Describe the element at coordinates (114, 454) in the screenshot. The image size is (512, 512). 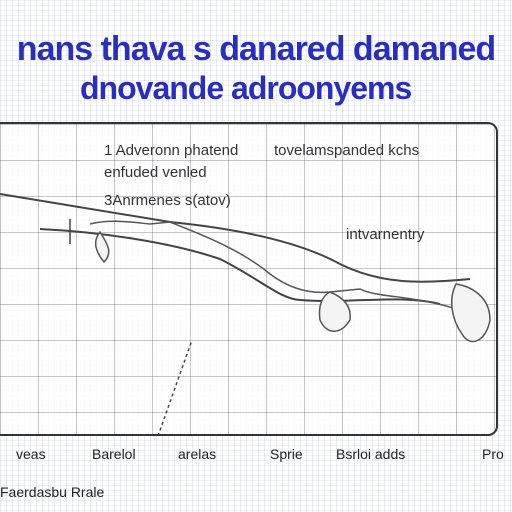
I see `axis-tick-2: Barelol` at that location.